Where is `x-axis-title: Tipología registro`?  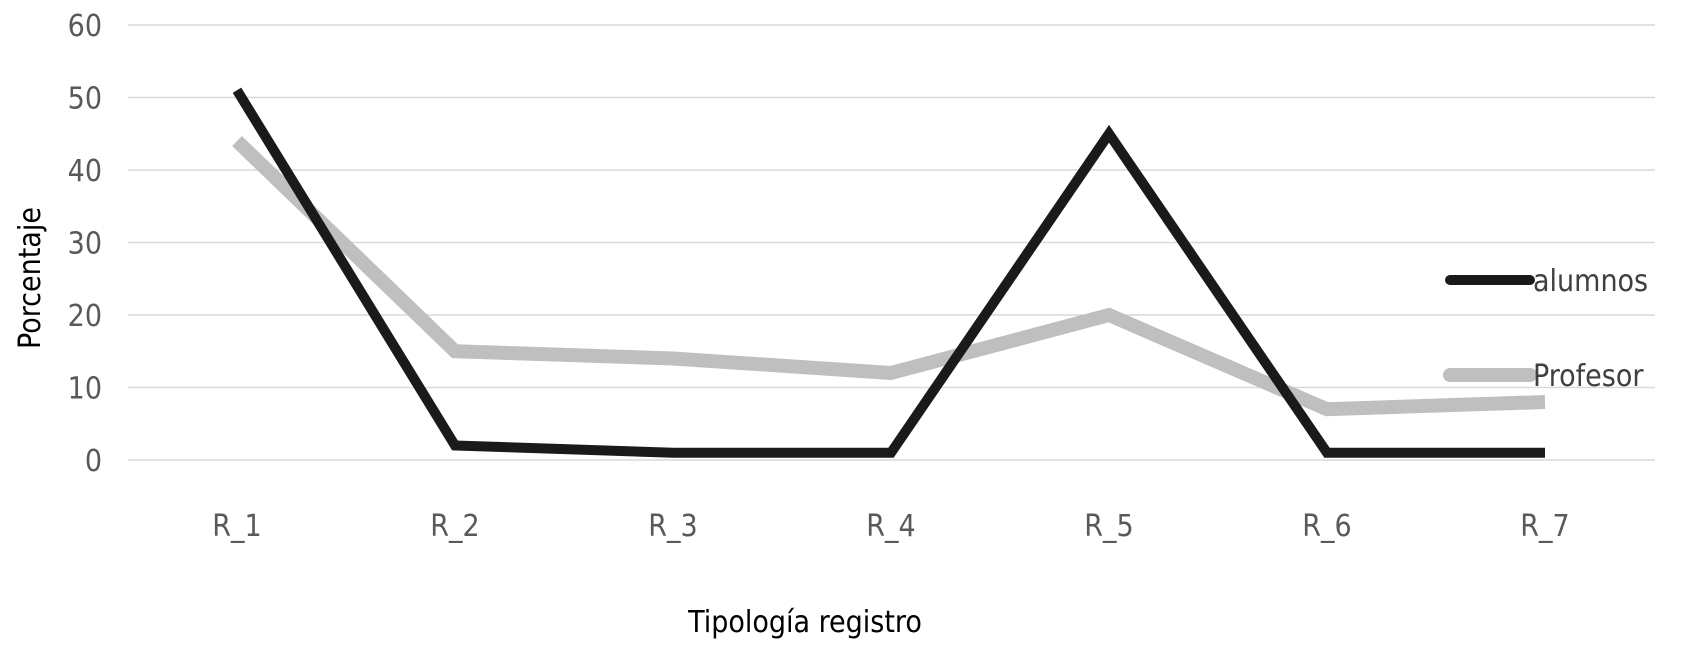
x-axis-title: Tipología registro is located at coordinates (804, 622).